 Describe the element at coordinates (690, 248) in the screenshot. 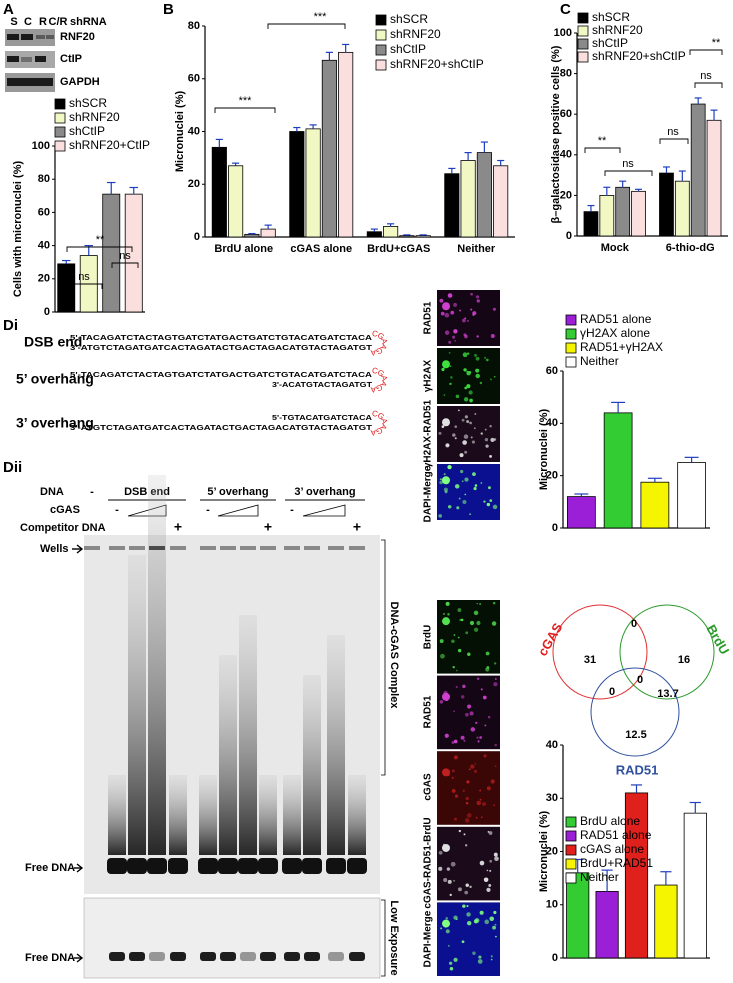

I see `x-tick-label: 6-thio-dG` at that location.